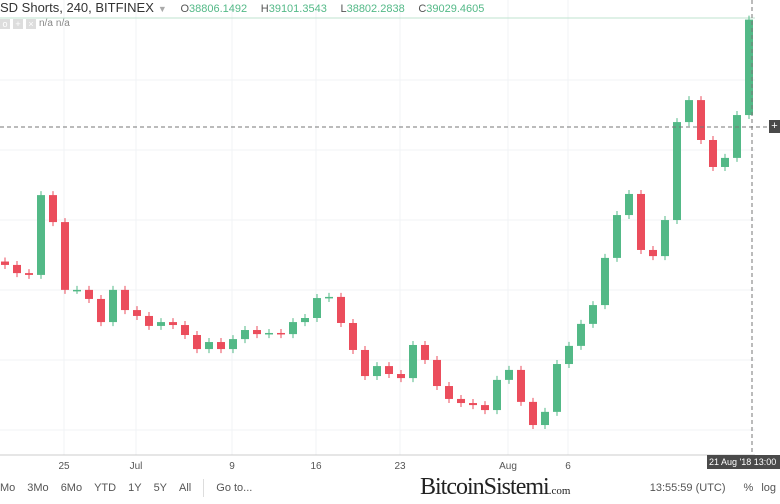 The image size is (780, 504). What do you see at coordinates (18, 23) in the screenshot?
I see `settings-icon: +` at bounding box center [18, 23].